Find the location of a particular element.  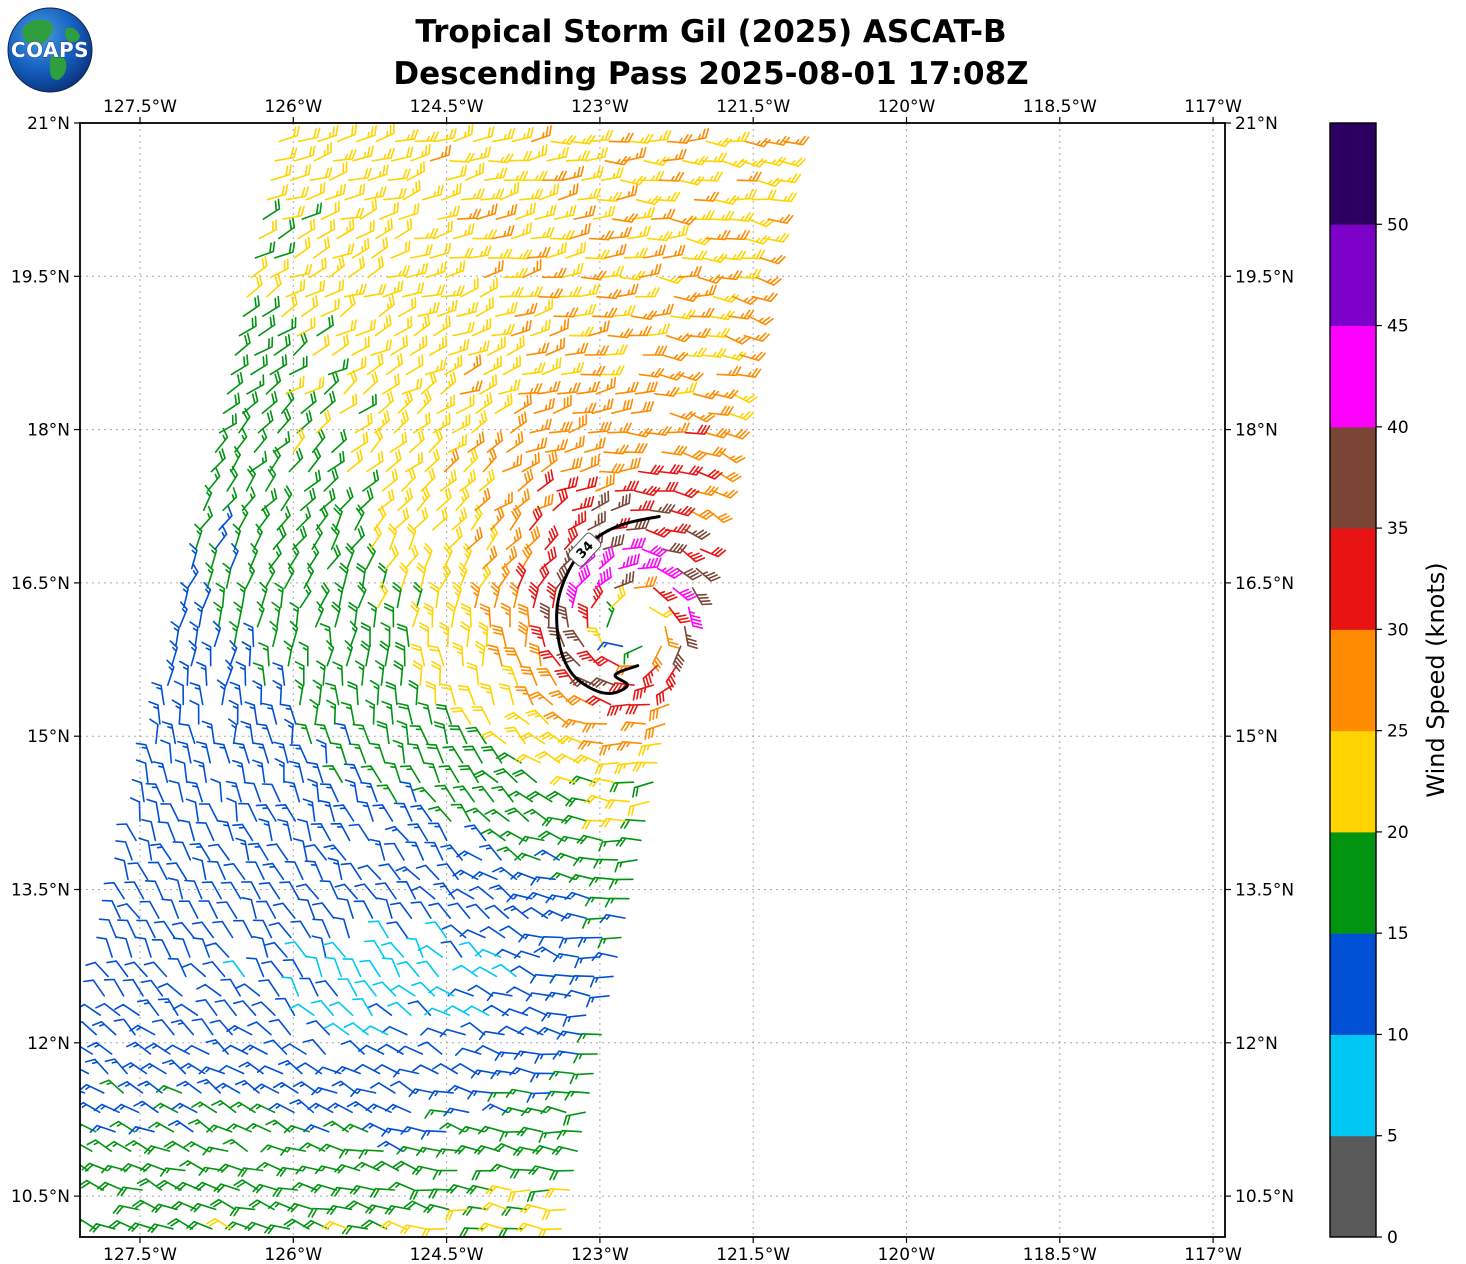

colorbar-tick-label: 10 is located at coordinates (1398, 1035).